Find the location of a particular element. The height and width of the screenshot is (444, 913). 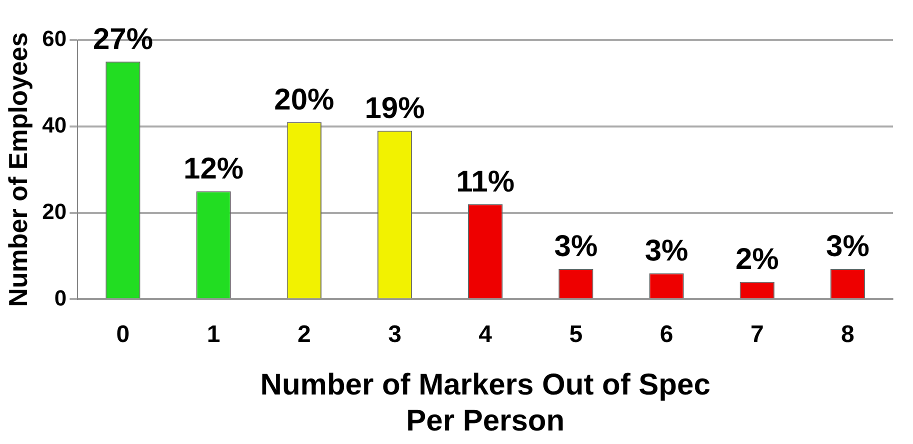

x-tick-label: 1 is located at coordinates (213, 334).